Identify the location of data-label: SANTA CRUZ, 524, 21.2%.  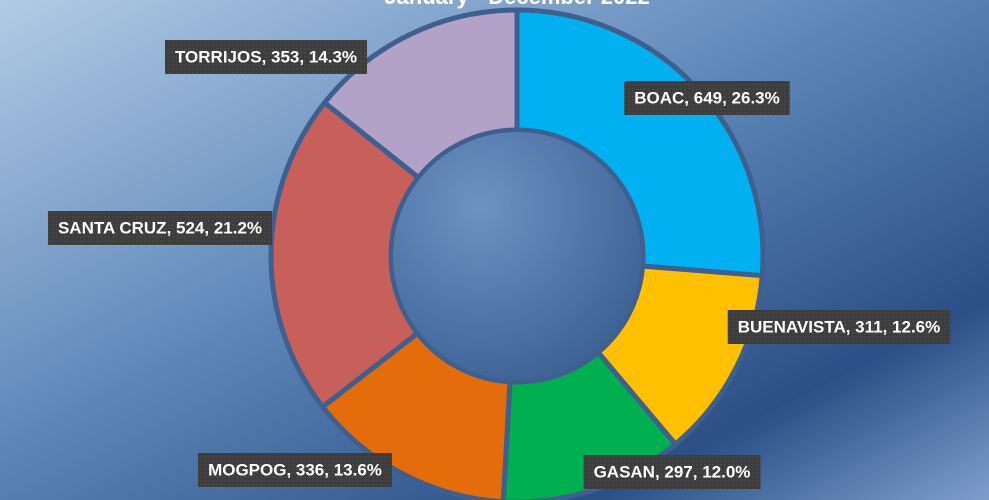
(160, 227).